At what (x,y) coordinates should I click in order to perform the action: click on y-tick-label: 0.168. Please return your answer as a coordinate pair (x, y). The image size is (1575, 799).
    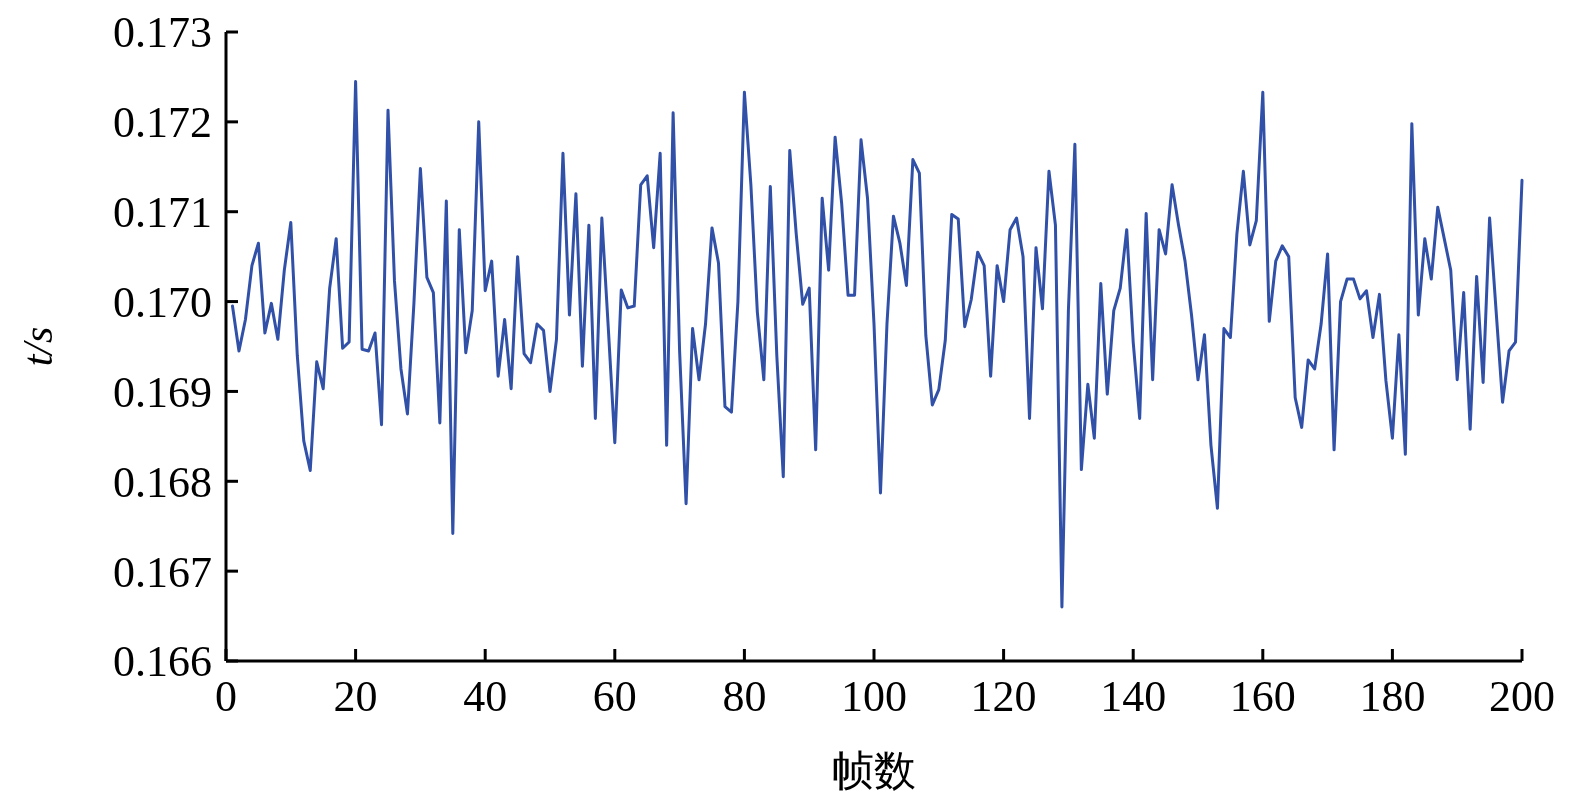
    Looking at the image, I should click on (162, 482).